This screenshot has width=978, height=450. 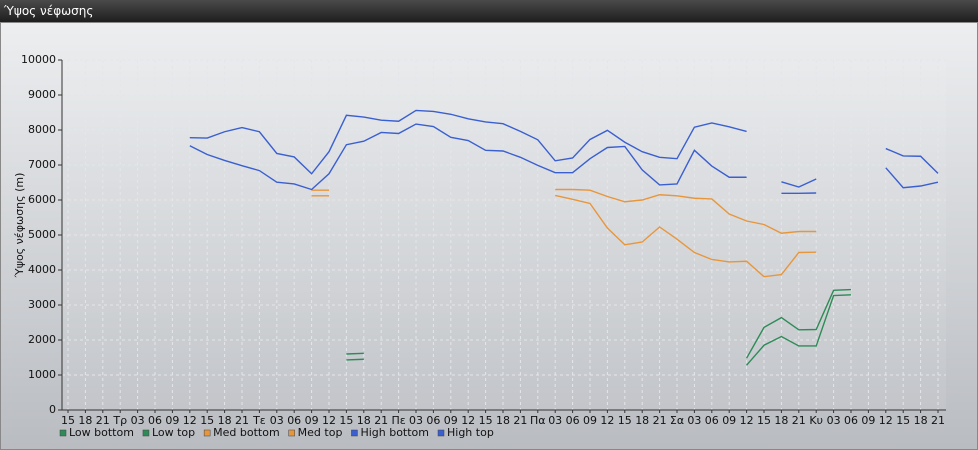 What do you see at coordinates (42, 269) in the screenshot?
I see `y-tick-label: 4000` at bounding box center [42, 269].